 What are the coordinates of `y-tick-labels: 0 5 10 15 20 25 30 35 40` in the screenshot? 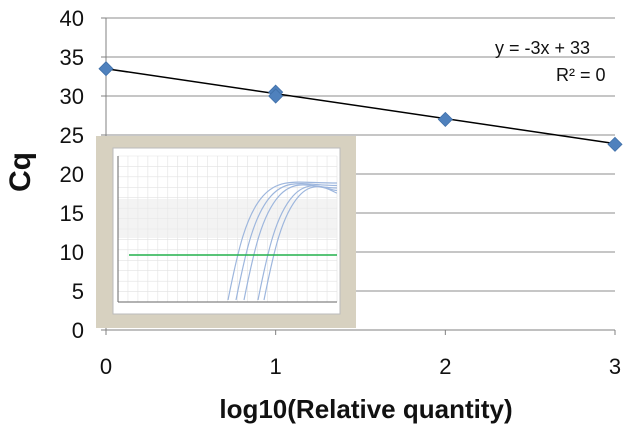 It's located at (83, 174).